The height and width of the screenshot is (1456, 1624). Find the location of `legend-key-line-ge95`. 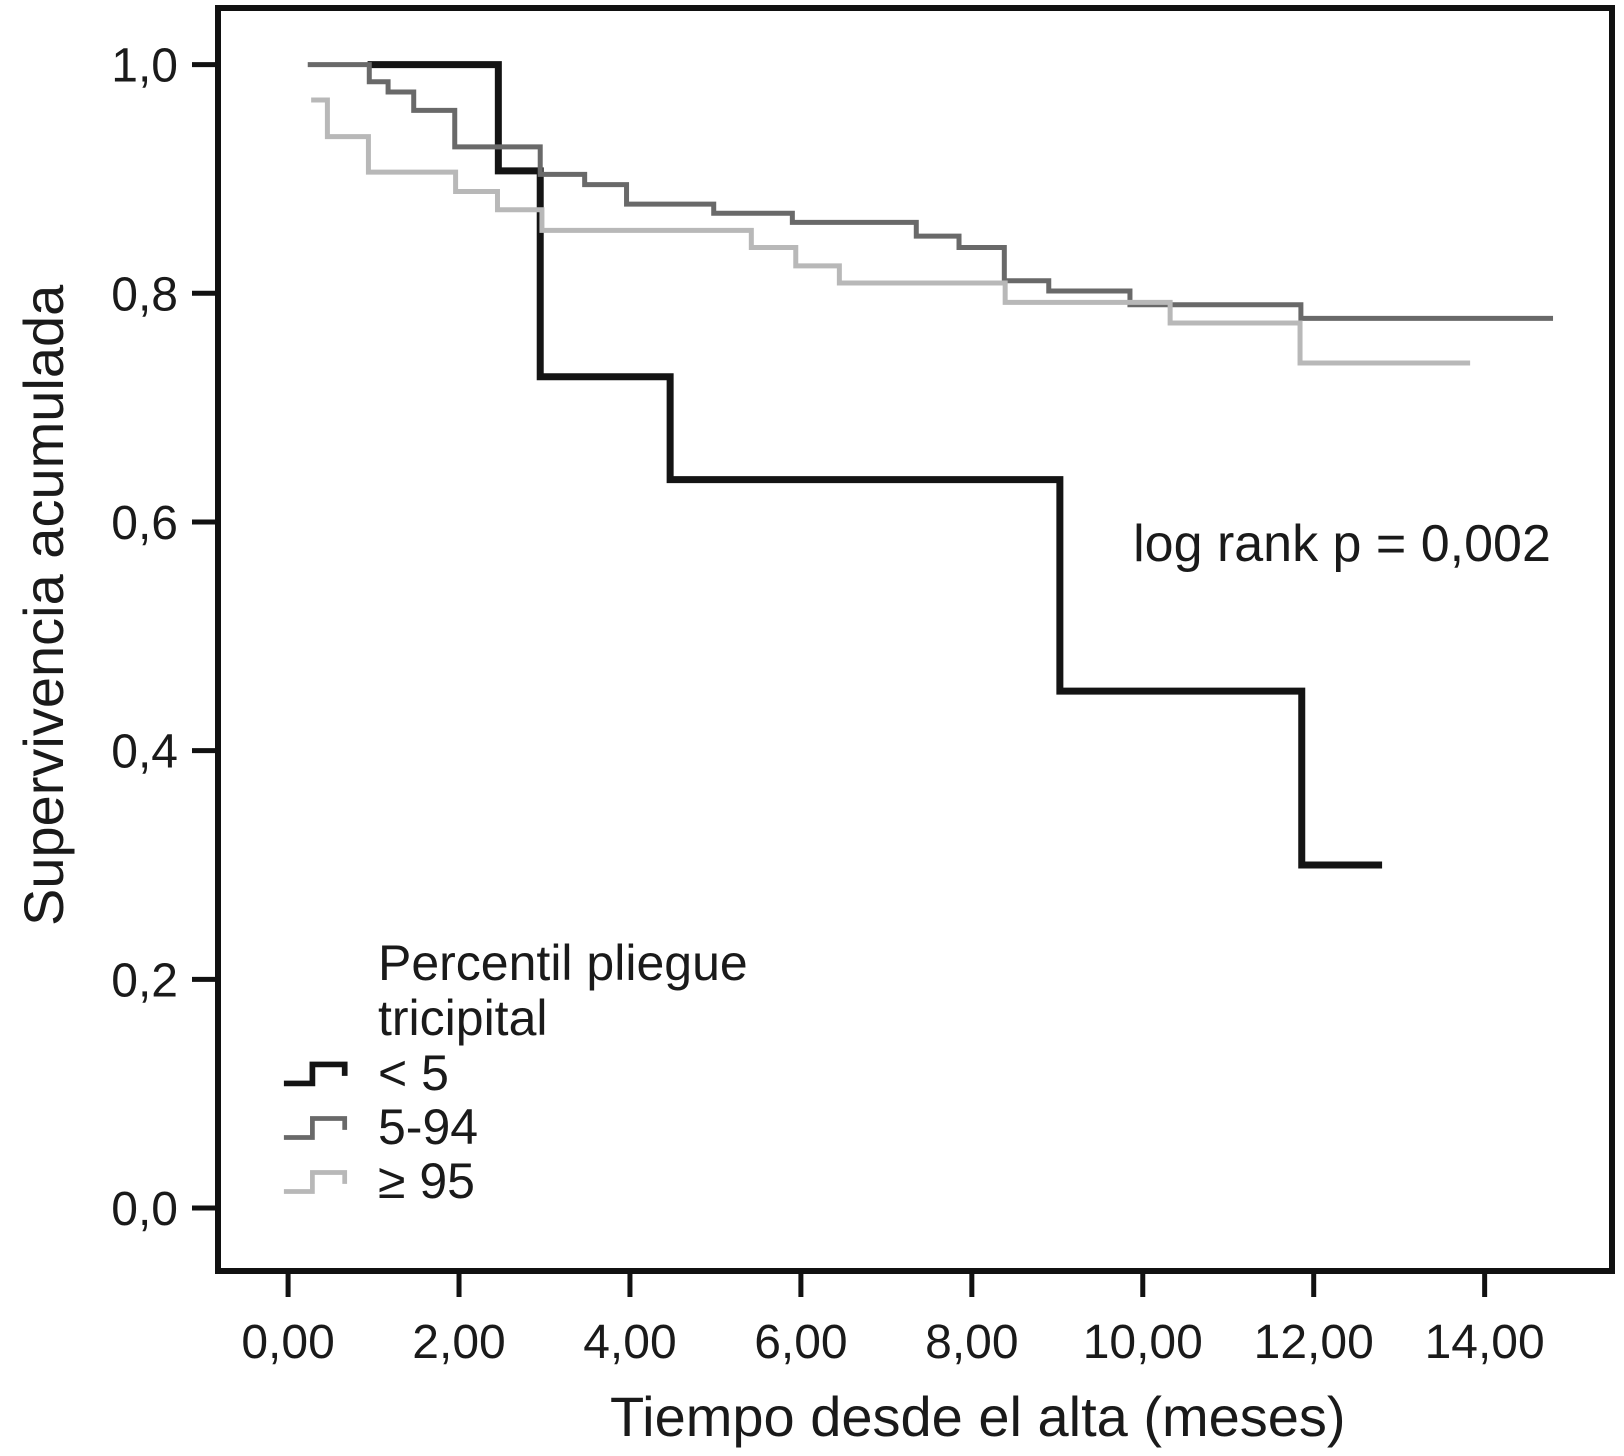

legend-key-line-ge95 is located at coordinates (315, 1182).